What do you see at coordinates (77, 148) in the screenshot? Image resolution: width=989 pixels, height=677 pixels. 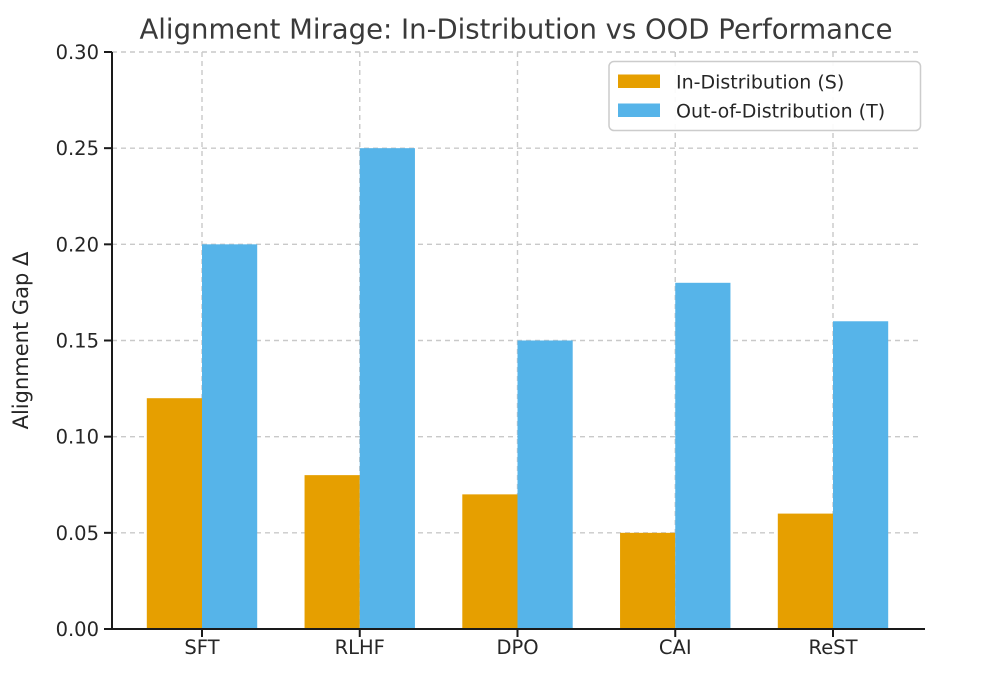 I see `y-tick-label: 0.25` at bounding box center [77, 148].